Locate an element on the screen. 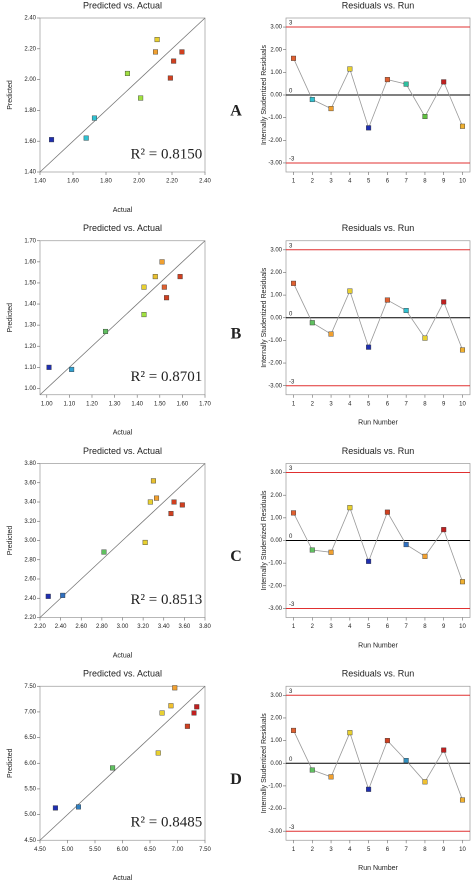 This screenshot has width=474, height=891. y-tick-label: 3.60 is located at coordinates (30, 483).